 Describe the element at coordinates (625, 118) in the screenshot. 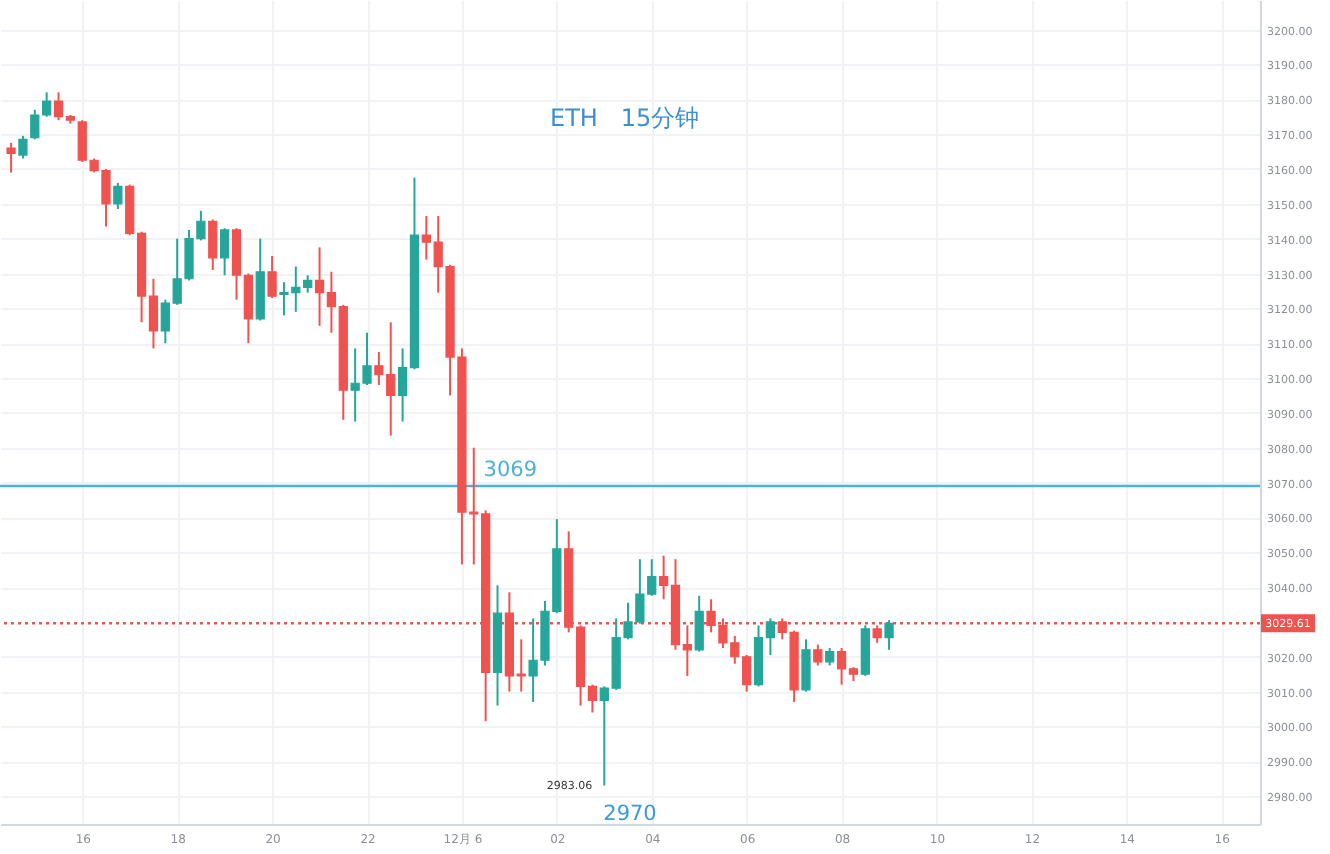

I see `text: ETH 15分钟` at that location.